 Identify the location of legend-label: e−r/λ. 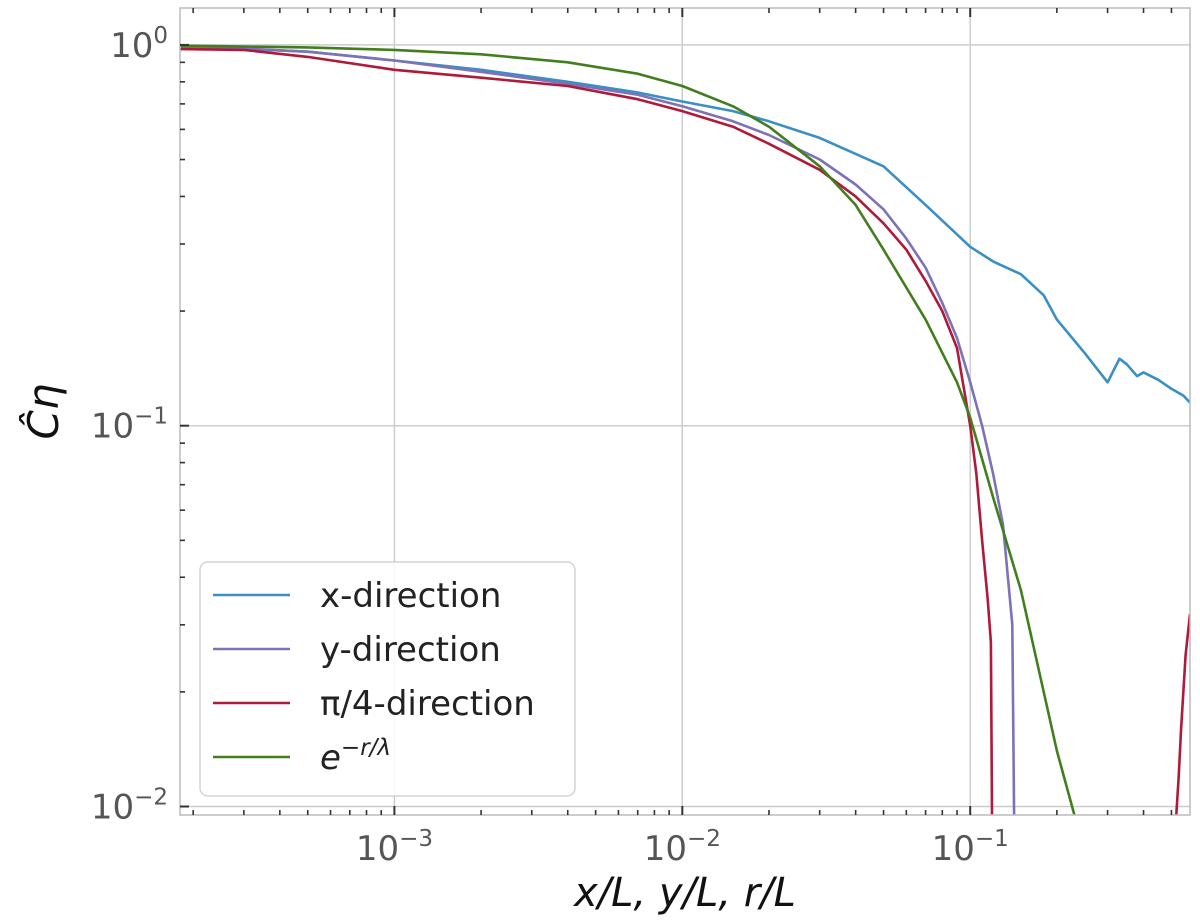
(355, 756).